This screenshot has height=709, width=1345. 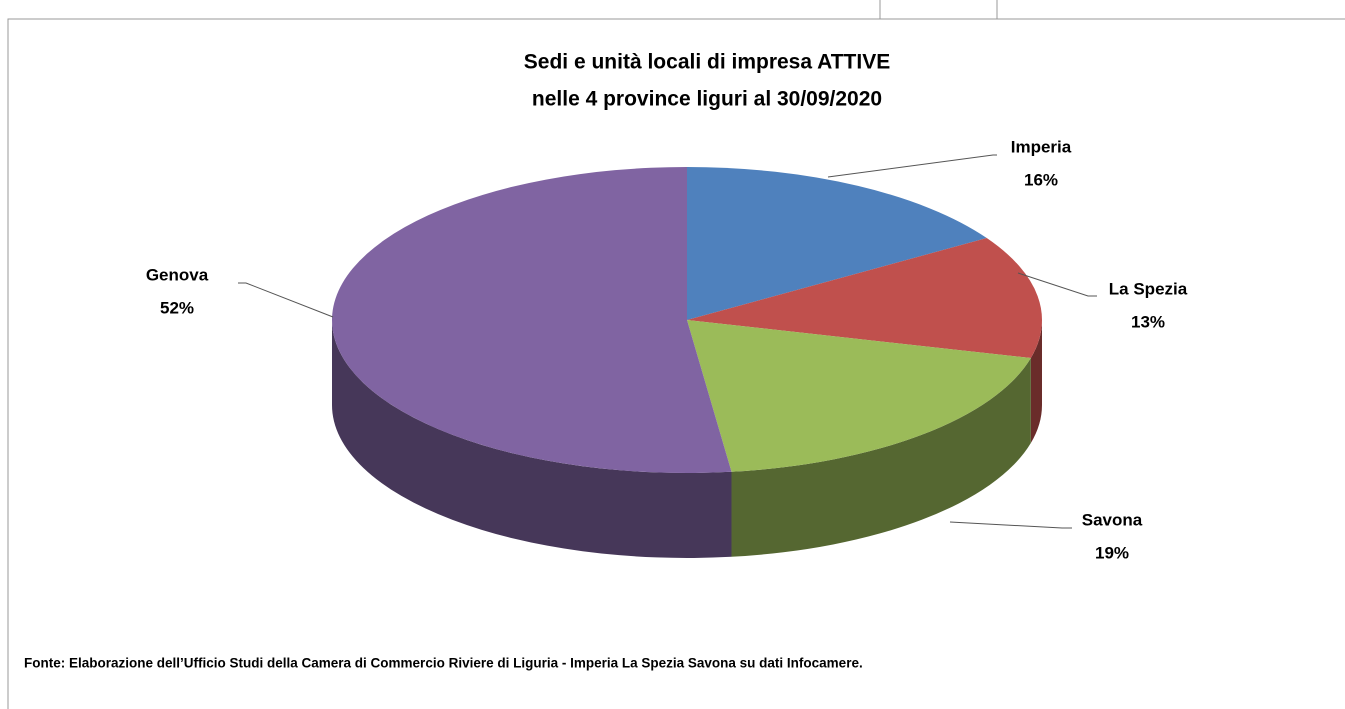 I want to click on slice-label: La Spezia, so click(x=1148, y=288).